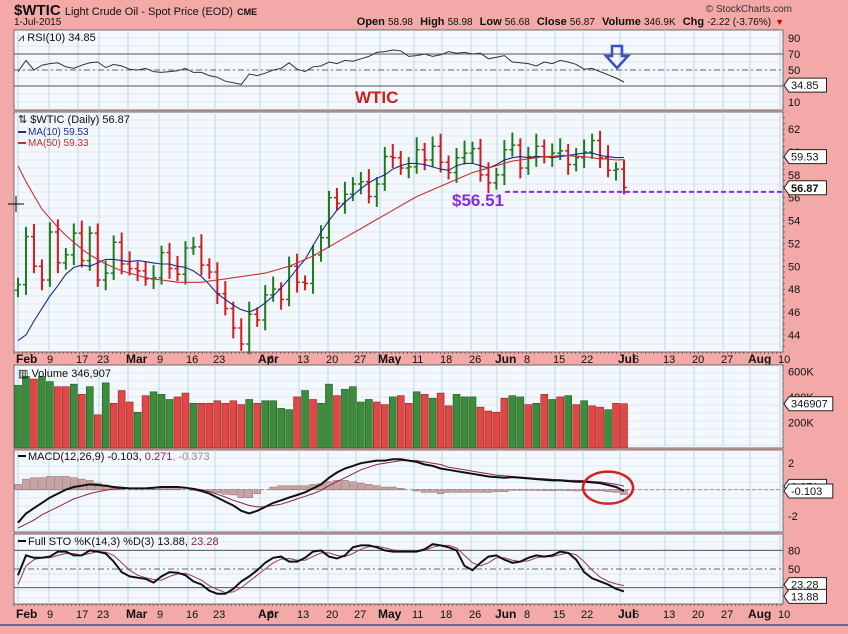 This screenshot has height=634, width=848. What do you see at coordinates (793, 517) in the screenshot?
I see `macd-axis-label: -2` at bounding box center [793, 517].